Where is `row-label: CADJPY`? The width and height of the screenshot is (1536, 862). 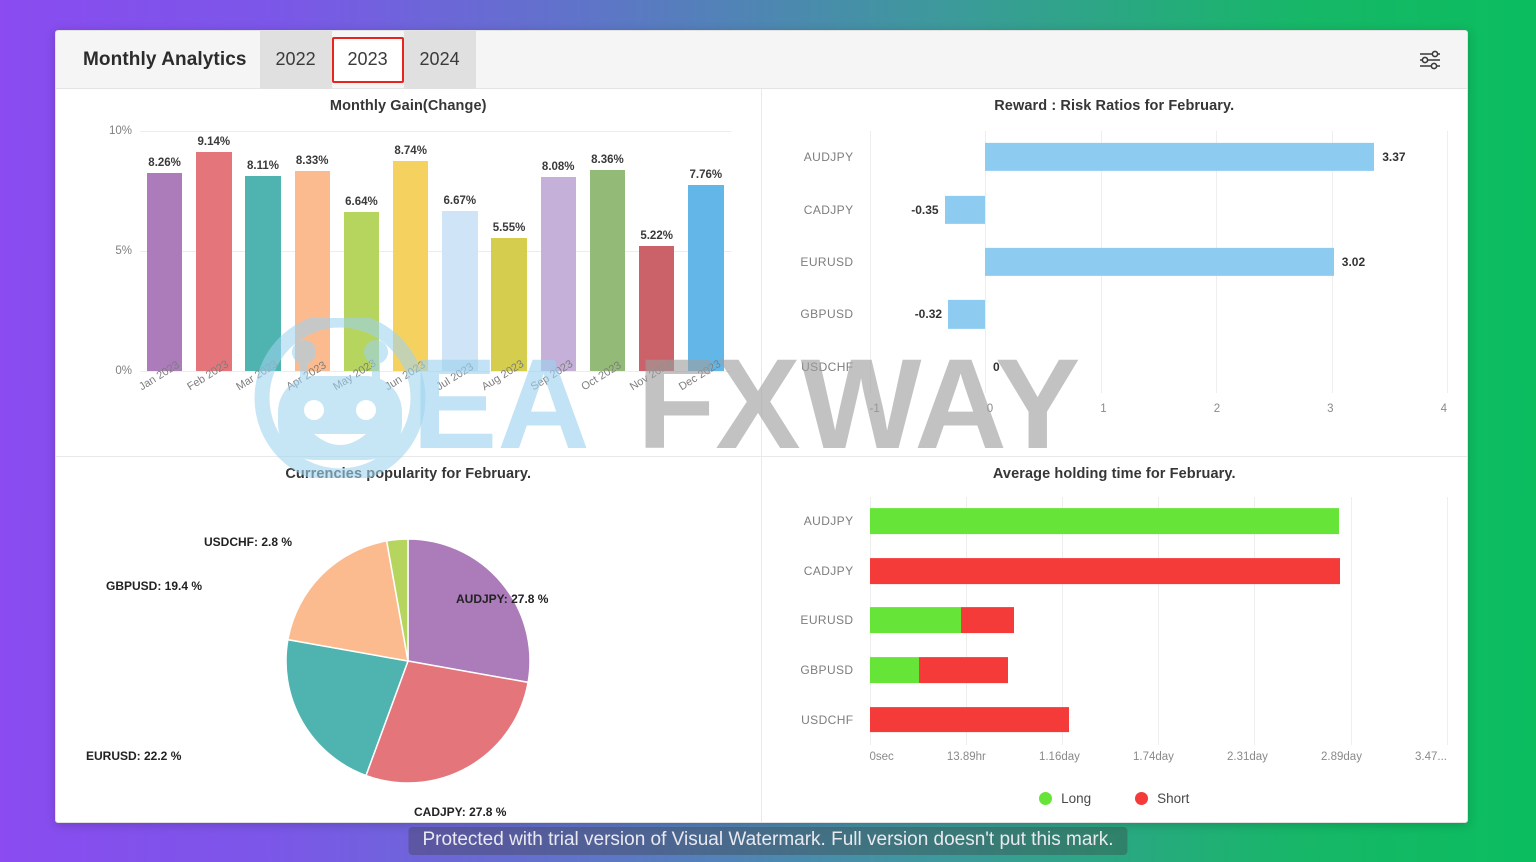
row-label: CADJPY is located at coordinates (828, 570).